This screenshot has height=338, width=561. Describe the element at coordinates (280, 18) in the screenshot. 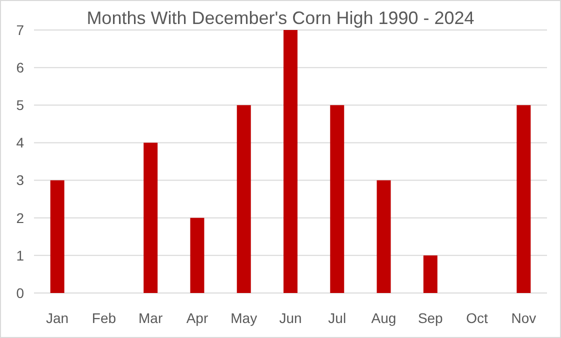

I see `chart-title: Months With December's Corn High 1990 - 2024` at that location.